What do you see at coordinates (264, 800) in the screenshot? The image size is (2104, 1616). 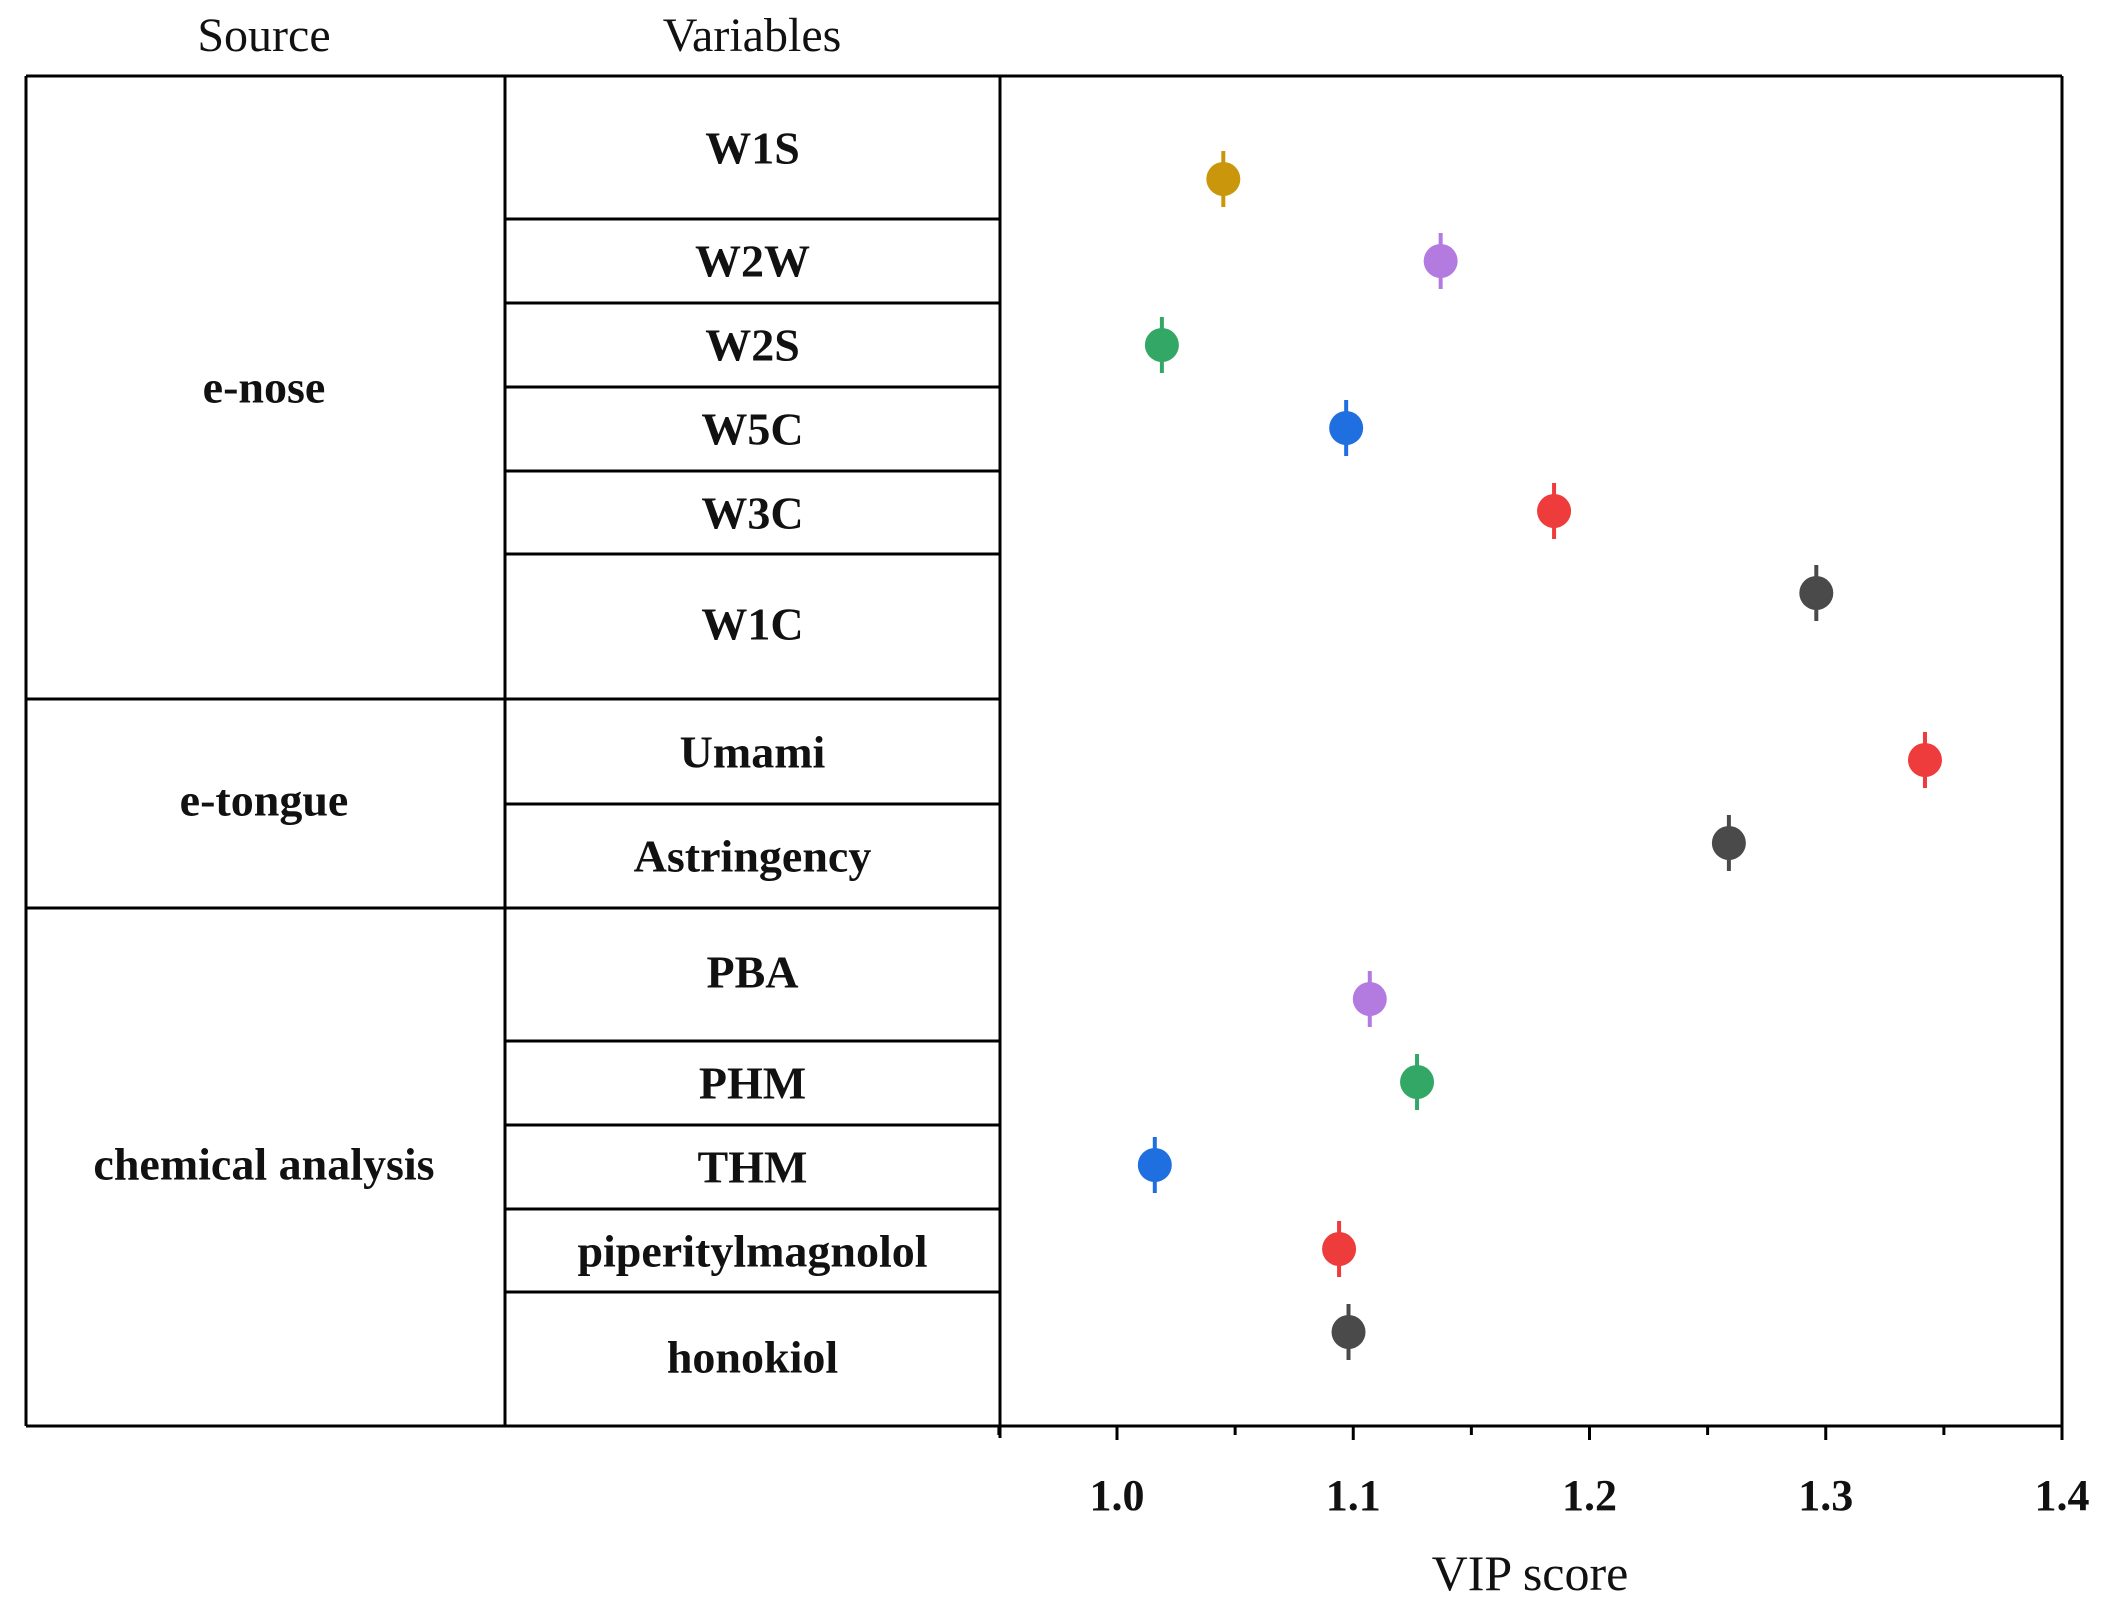 I see `source-label-e-tongue: e-tongue` at bounding box center [264, 800].